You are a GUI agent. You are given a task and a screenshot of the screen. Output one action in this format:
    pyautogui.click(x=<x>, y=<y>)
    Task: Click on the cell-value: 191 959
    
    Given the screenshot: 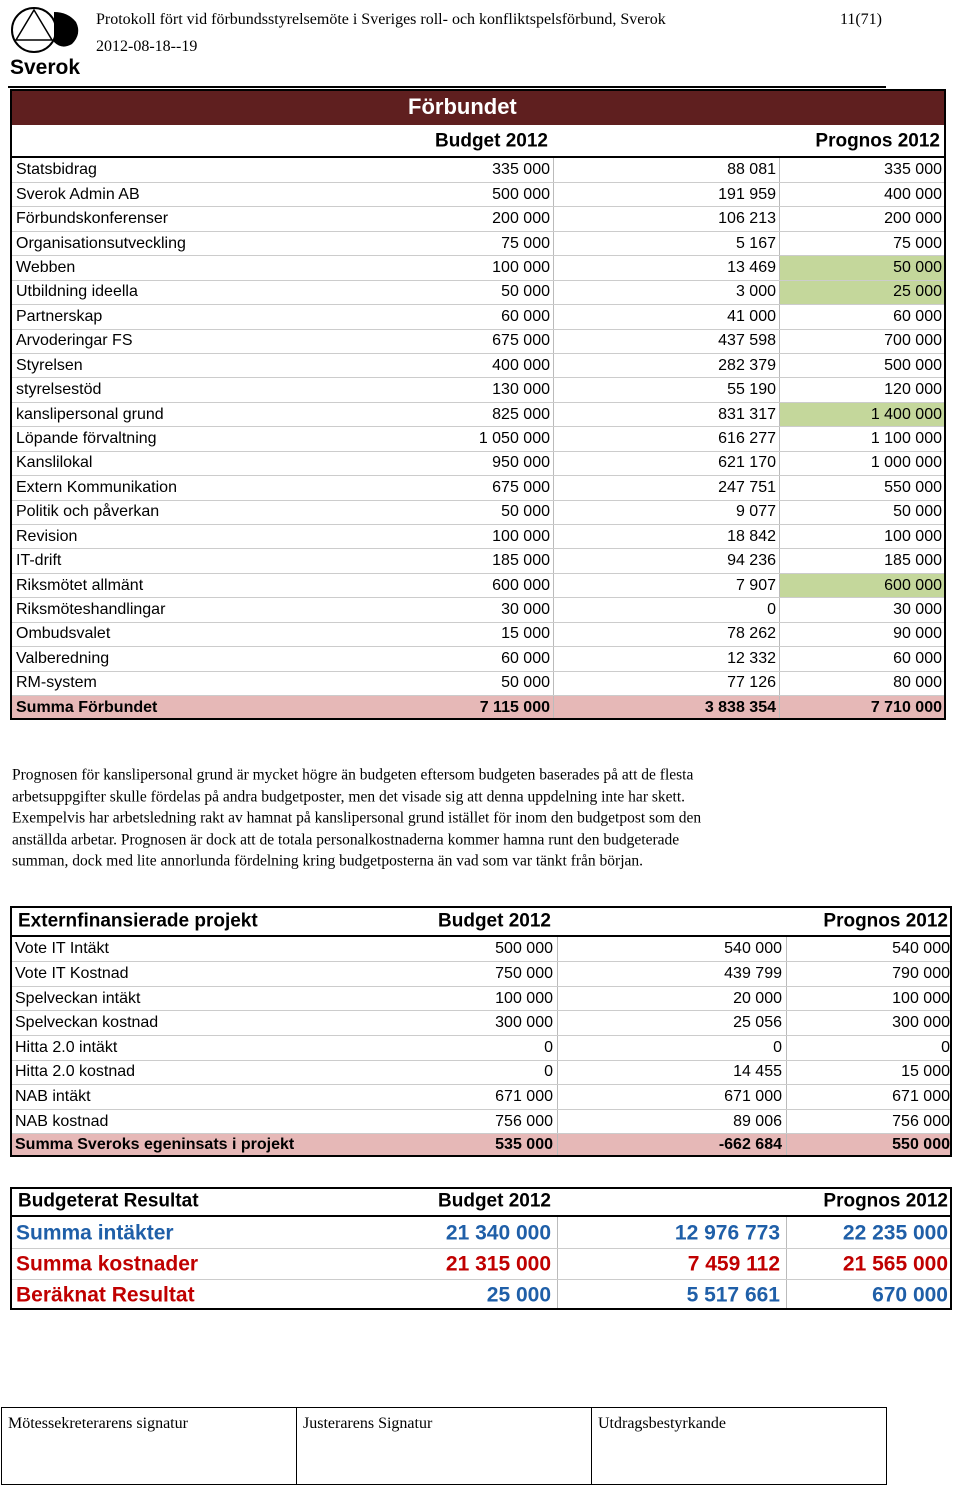 What is the action you would take?
    pyautogui.click(x=747, y=194)
    